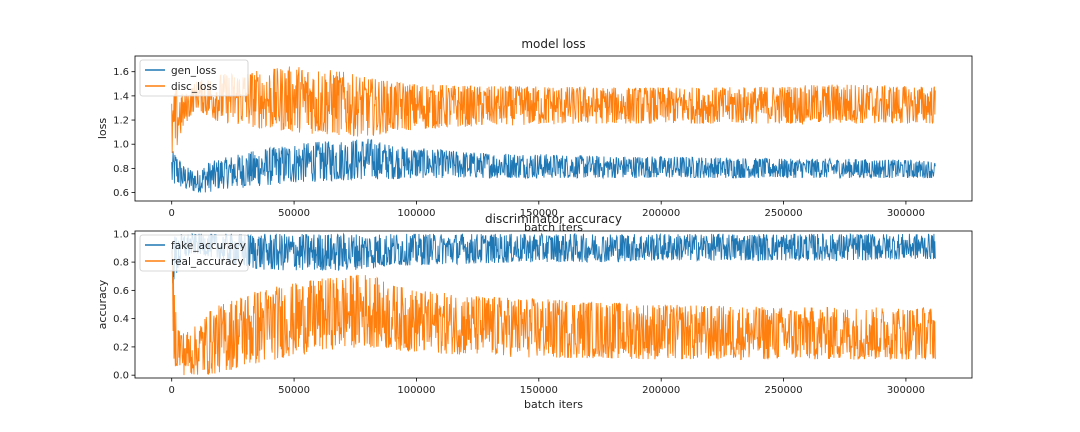 The height and width of the screenshot is (432, 1080). I want to click on legend: fake_accuracy real_accuracy, so click(194, 253).